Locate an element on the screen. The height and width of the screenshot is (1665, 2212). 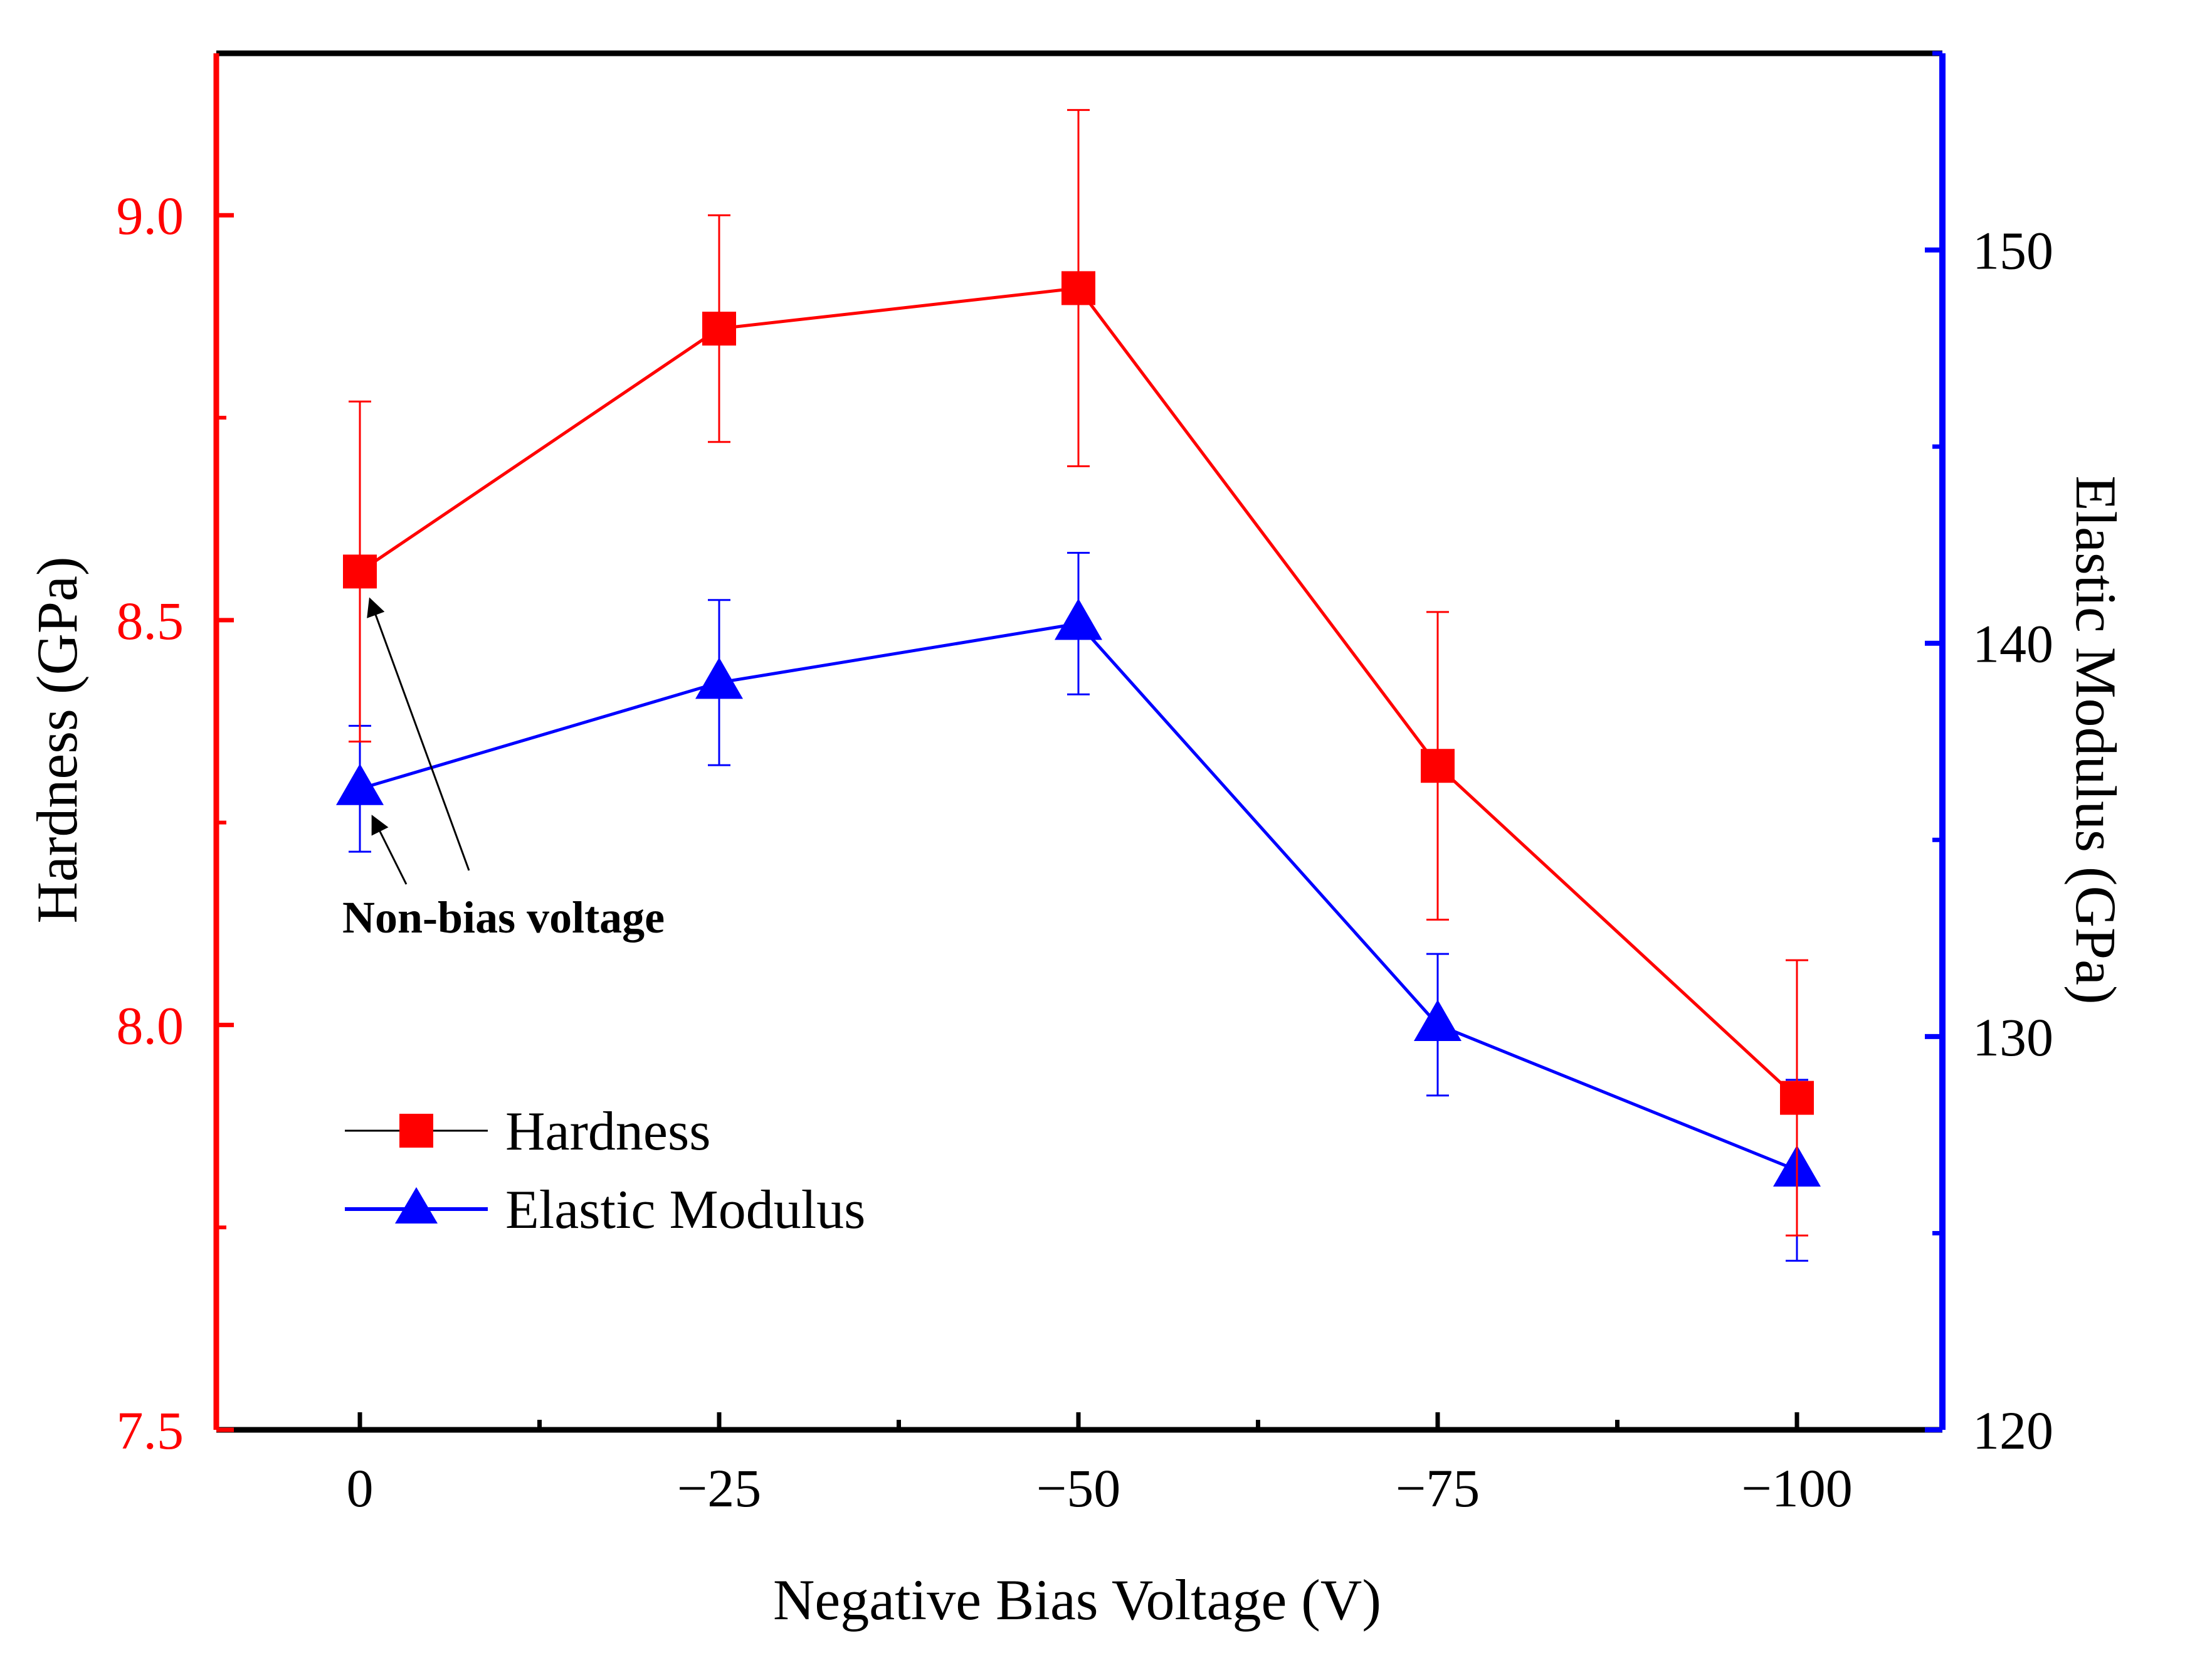
y-left-tick-label: 7.5 is located at coordinates (150, 1430).